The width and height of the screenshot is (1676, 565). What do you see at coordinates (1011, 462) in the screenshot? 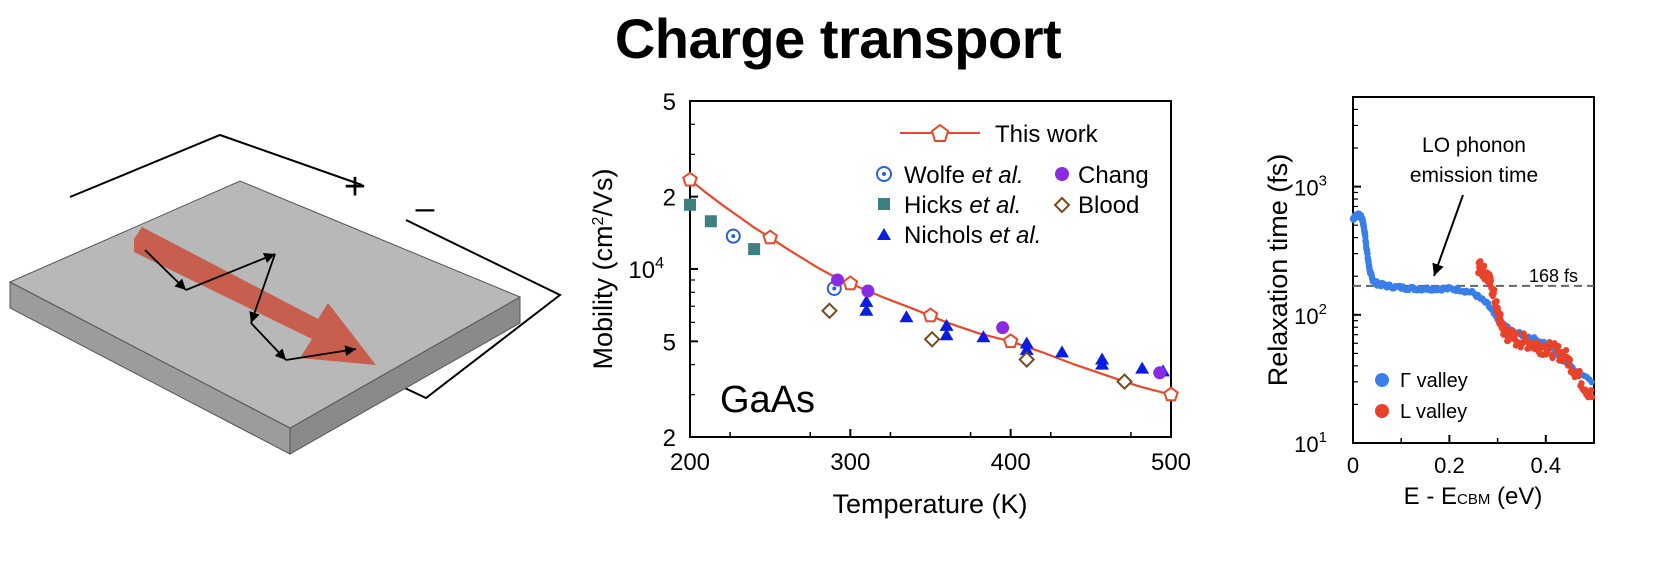
I see `mobility-x-tick-label: 400` at bounding box center [1011, 462].